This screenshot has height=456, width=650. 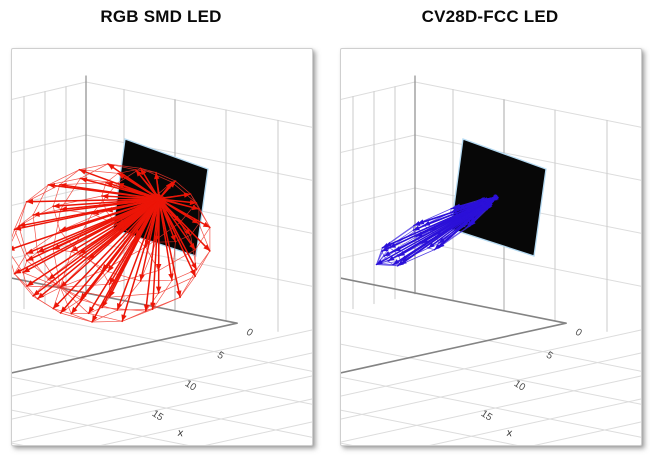 I want to click on plot-title-rgb-smd-led: RGB SMD LED, so click(x=161, y=16).